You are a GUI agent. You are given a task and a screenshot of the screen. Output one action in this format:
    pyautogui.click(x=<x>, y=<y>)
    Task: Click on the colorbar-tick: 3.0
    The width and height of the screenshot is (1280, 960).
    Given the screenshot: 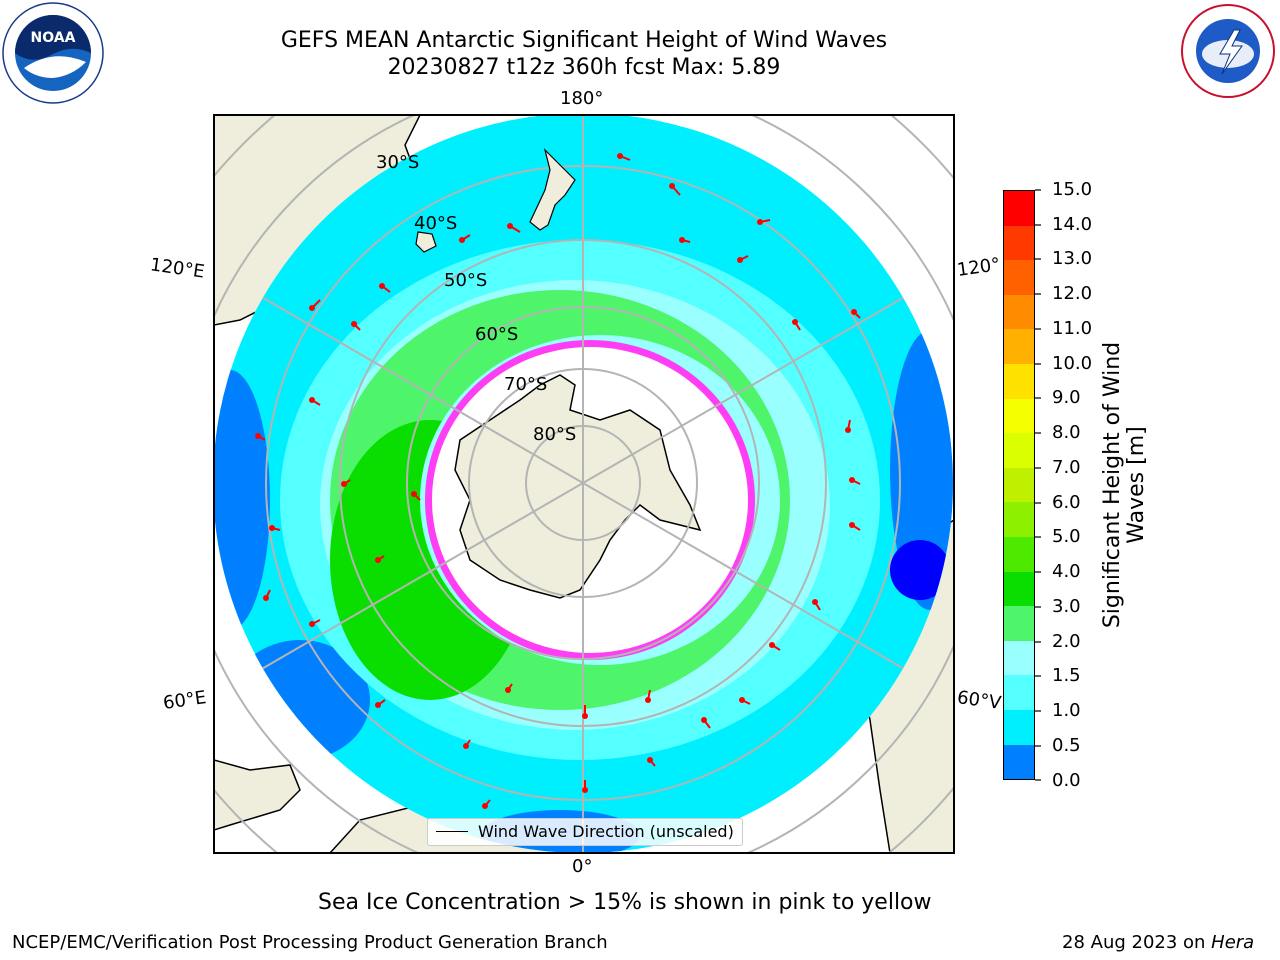 What is the action you would take?
    pyautogui.click(x=1066, y=606)
    